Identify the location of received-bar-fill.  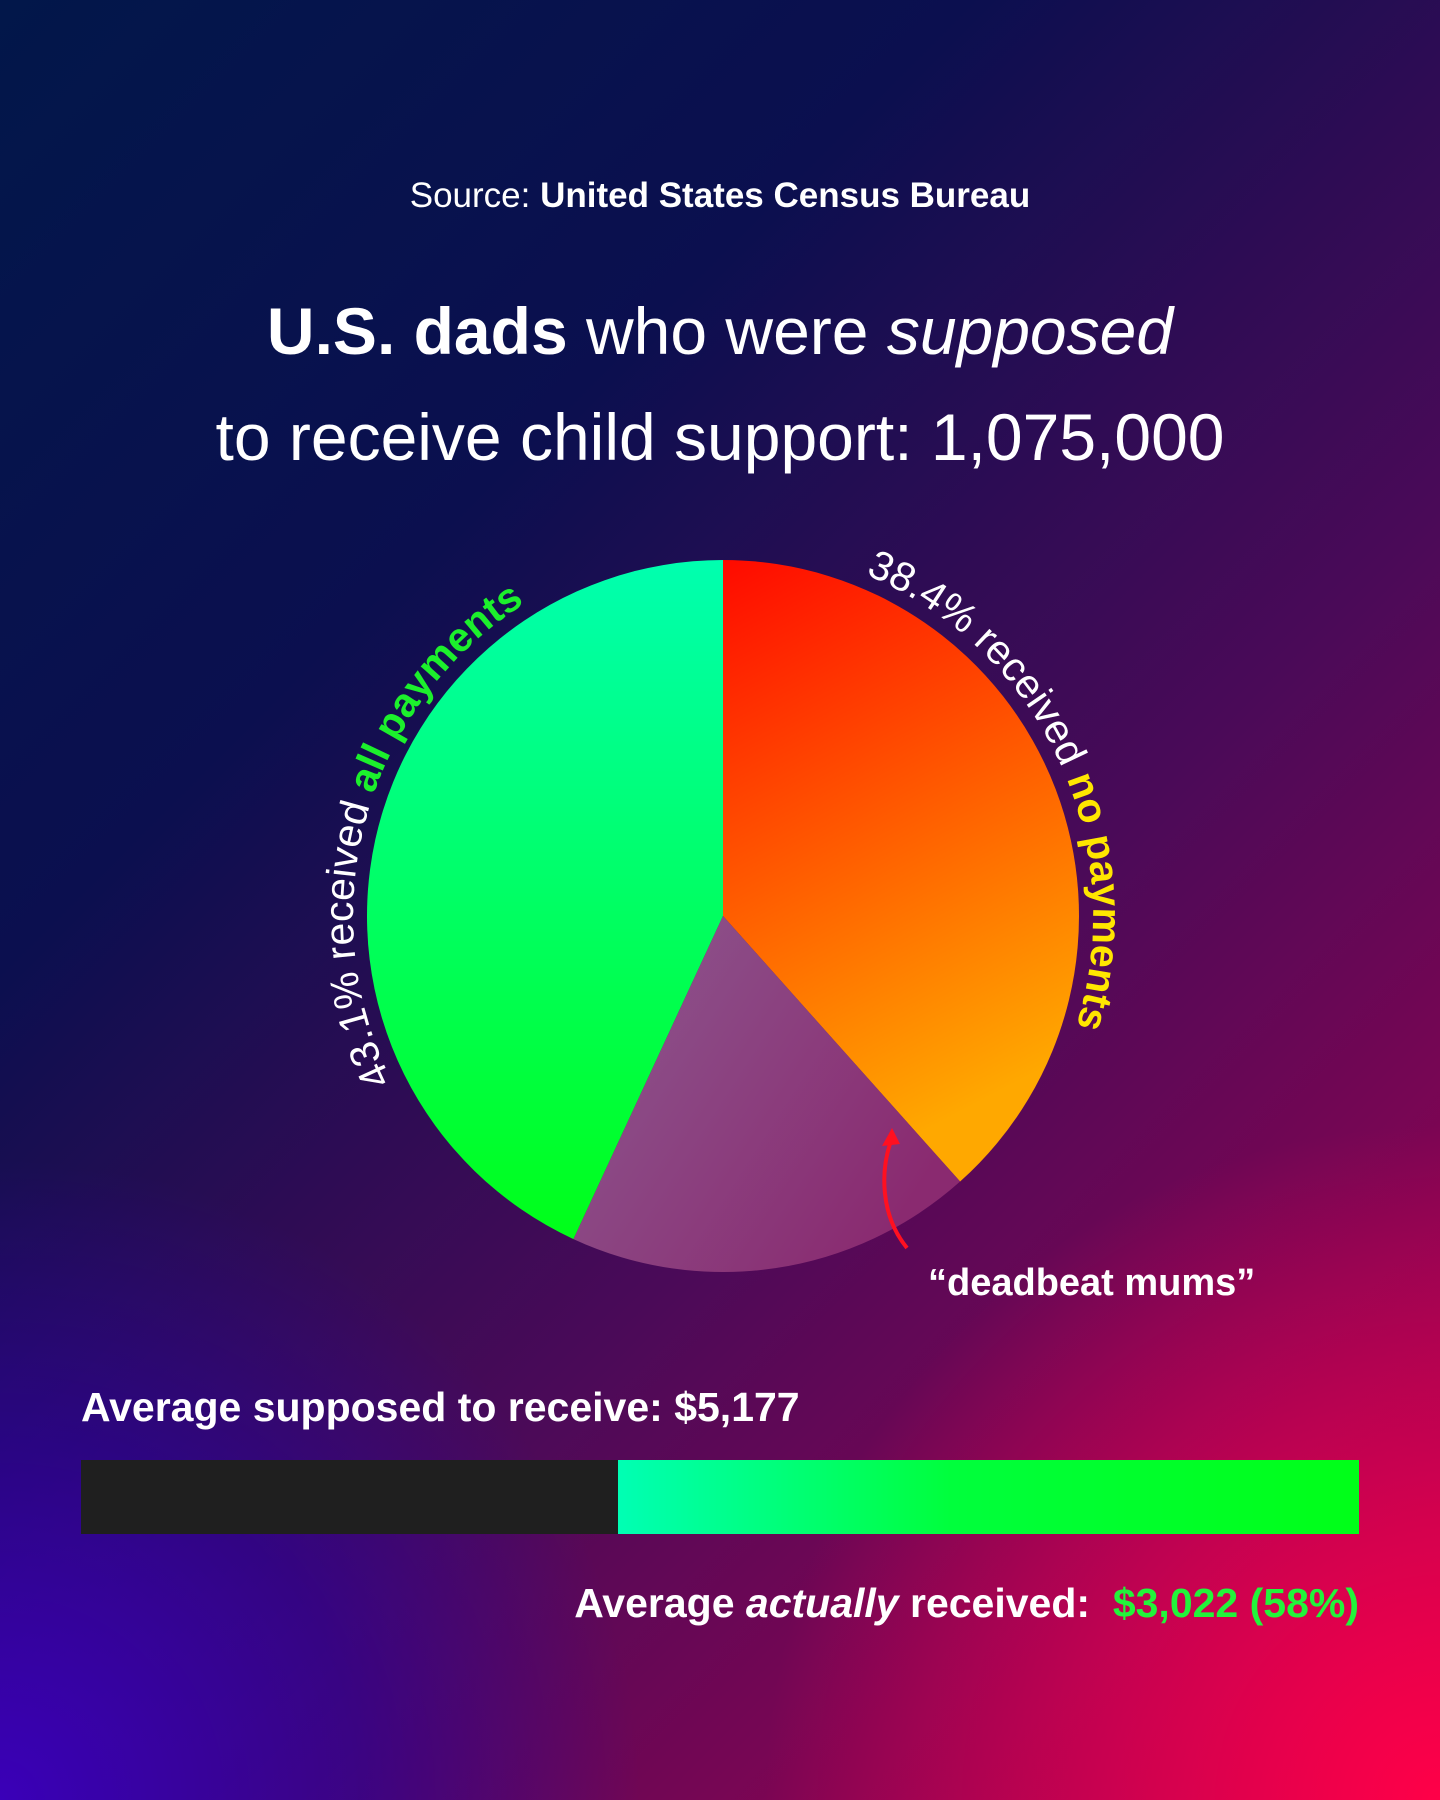
(988, 1497).